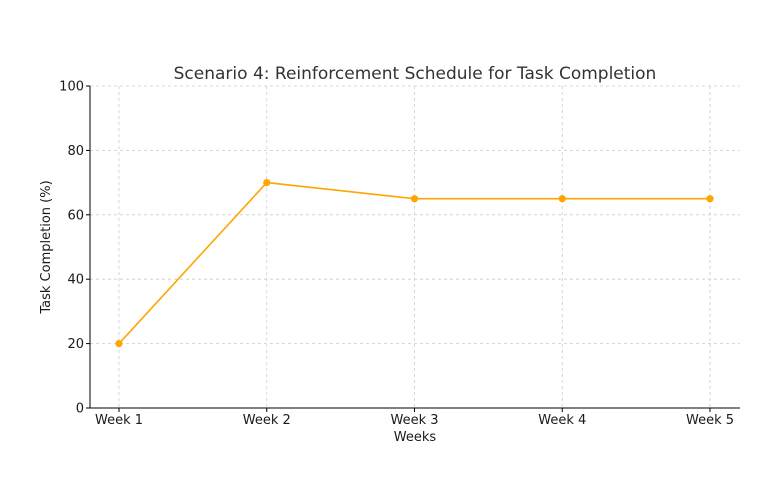 This screenshot has height=502, width=780. What do you see at coordinates (75, 344) in the screenshot?
I see `y-tick-label: 20` at bounding box center [75, 344].